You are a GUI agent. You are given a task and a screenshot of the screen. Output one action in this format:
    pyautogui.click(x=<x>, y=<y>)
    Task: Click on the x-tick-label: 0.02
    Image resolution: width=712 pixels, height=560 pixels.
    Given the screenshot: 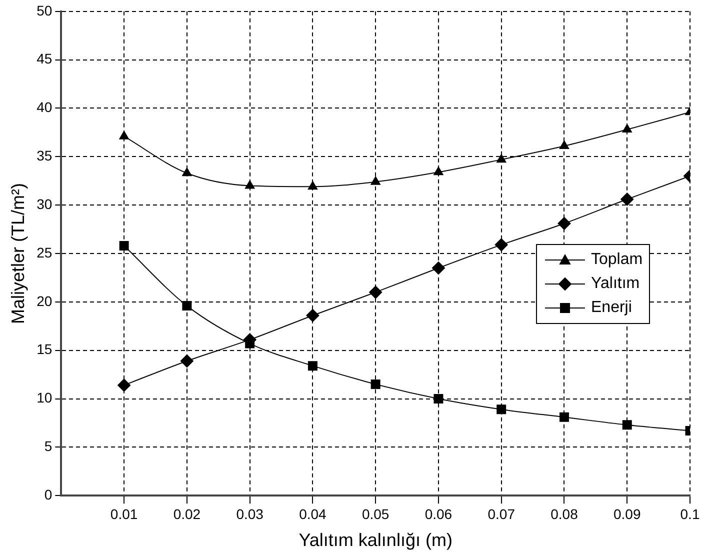 What is the action you would take?
    pyautogui.click(x=187, y=514)
    